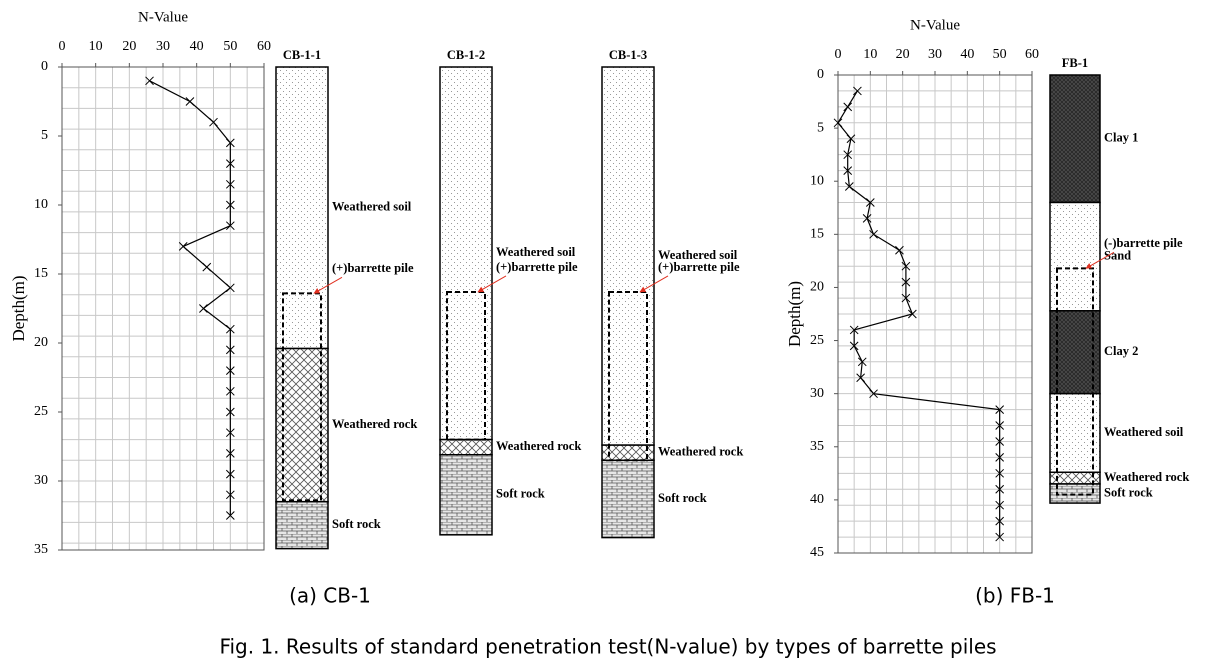 The image size is (1217, 665). What do you see at coordinates (817, 552) in the screenshot?
I see `y-tick-label: 45` at bounding box center [817, 552].